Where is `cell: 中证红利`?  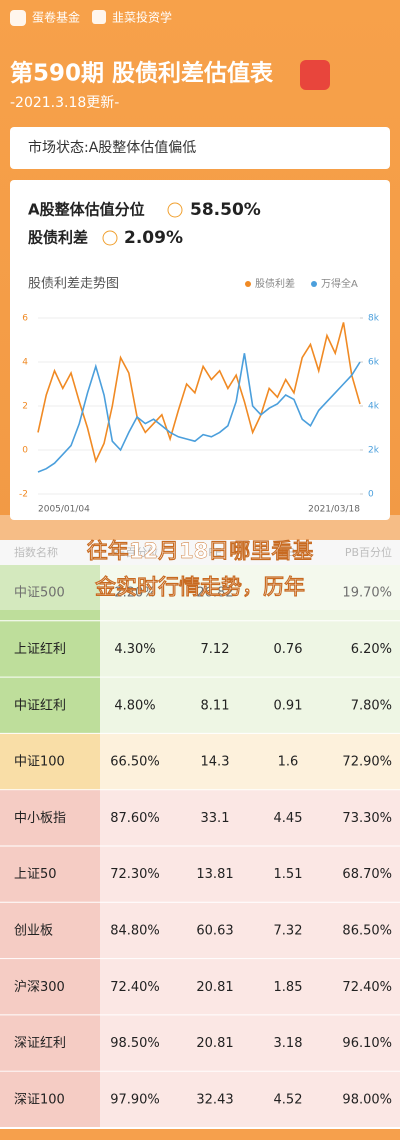 cell: 中证红利 is located at coordinates (40, 705).